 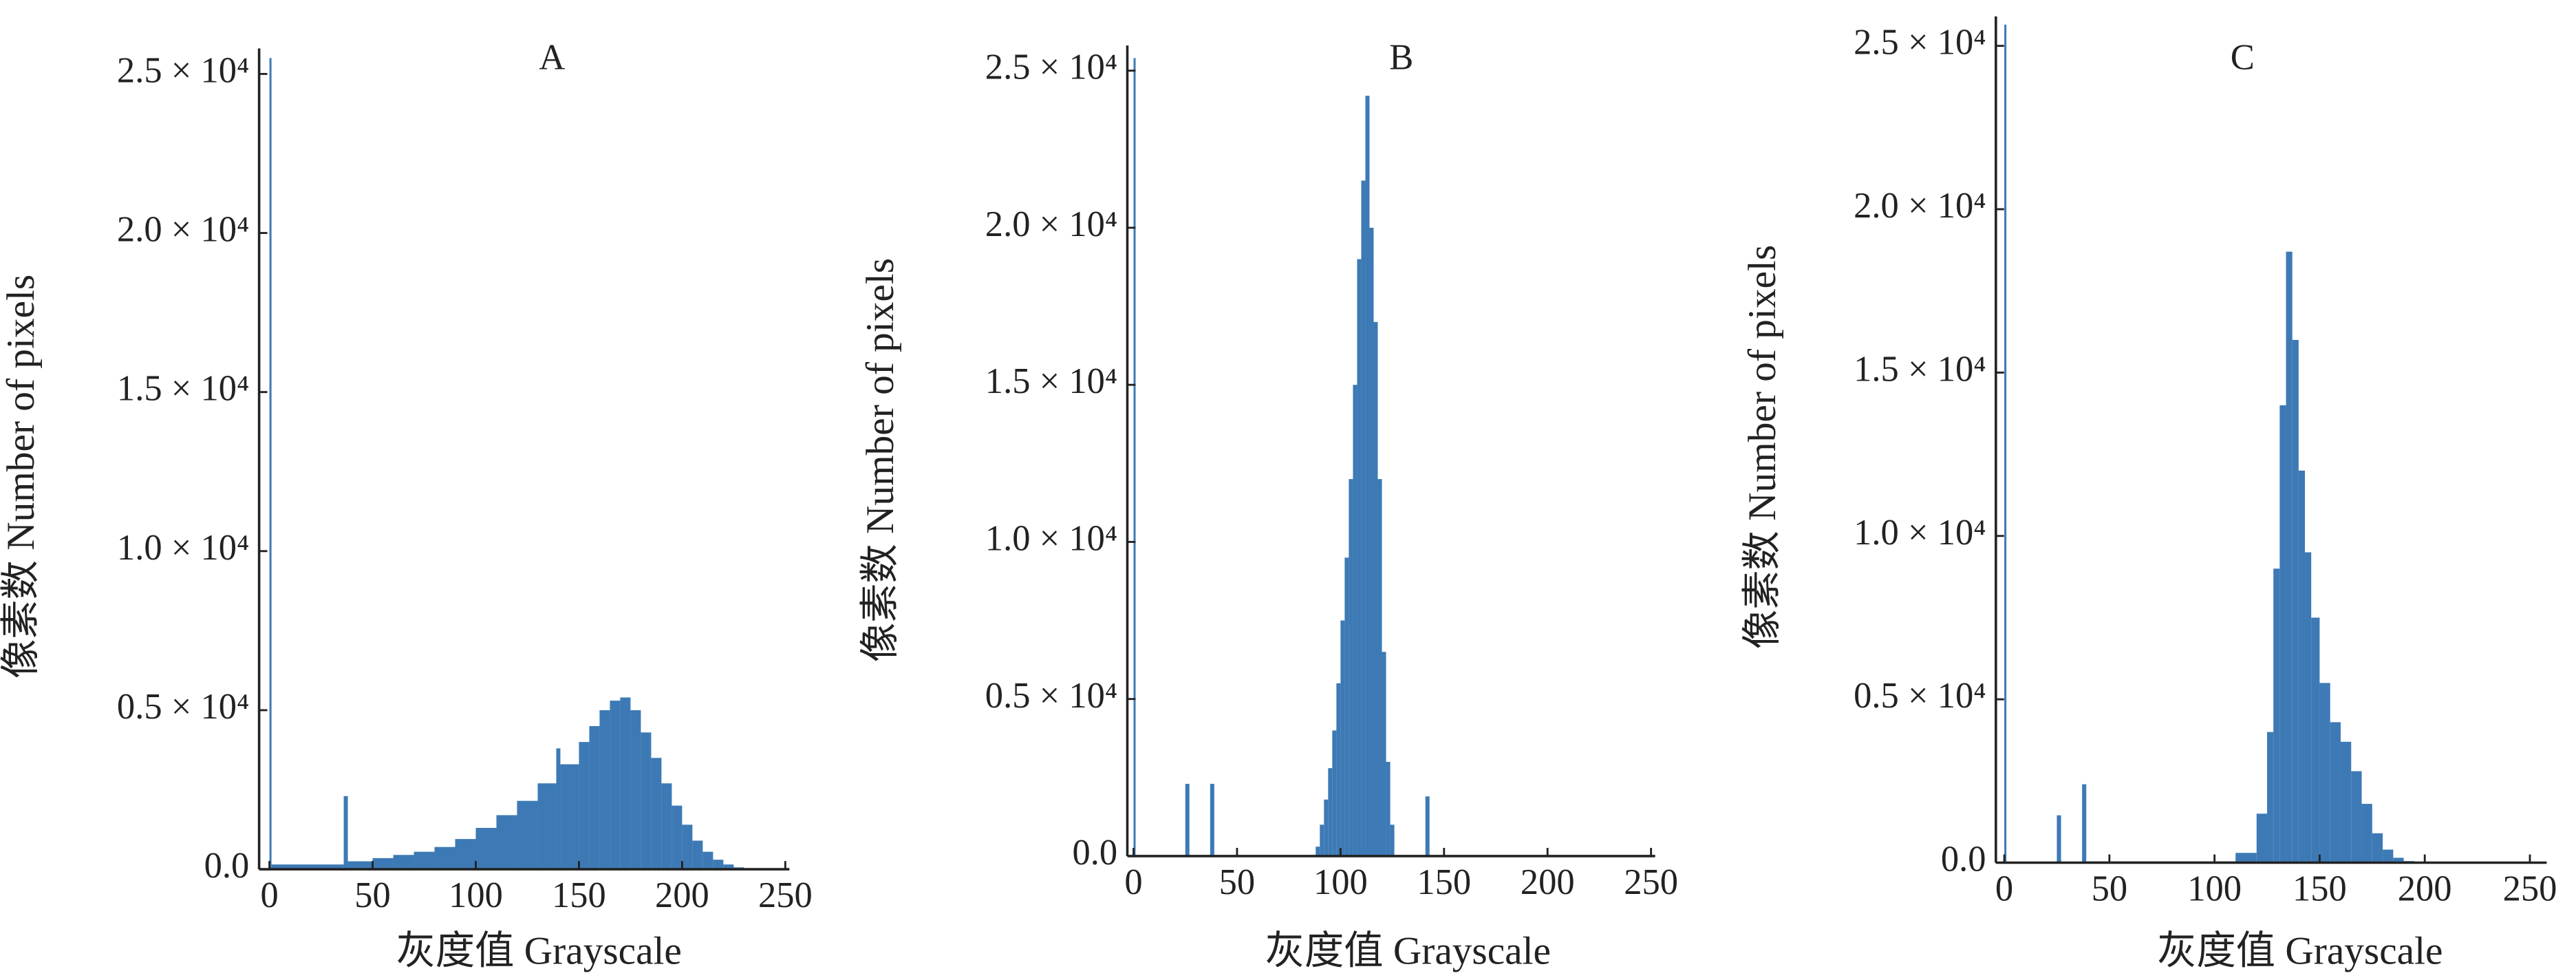 What do you see at coordinates (1401, 57) in the screenshot?
I see `chart-title: B` at bounding box center [1401, 57].